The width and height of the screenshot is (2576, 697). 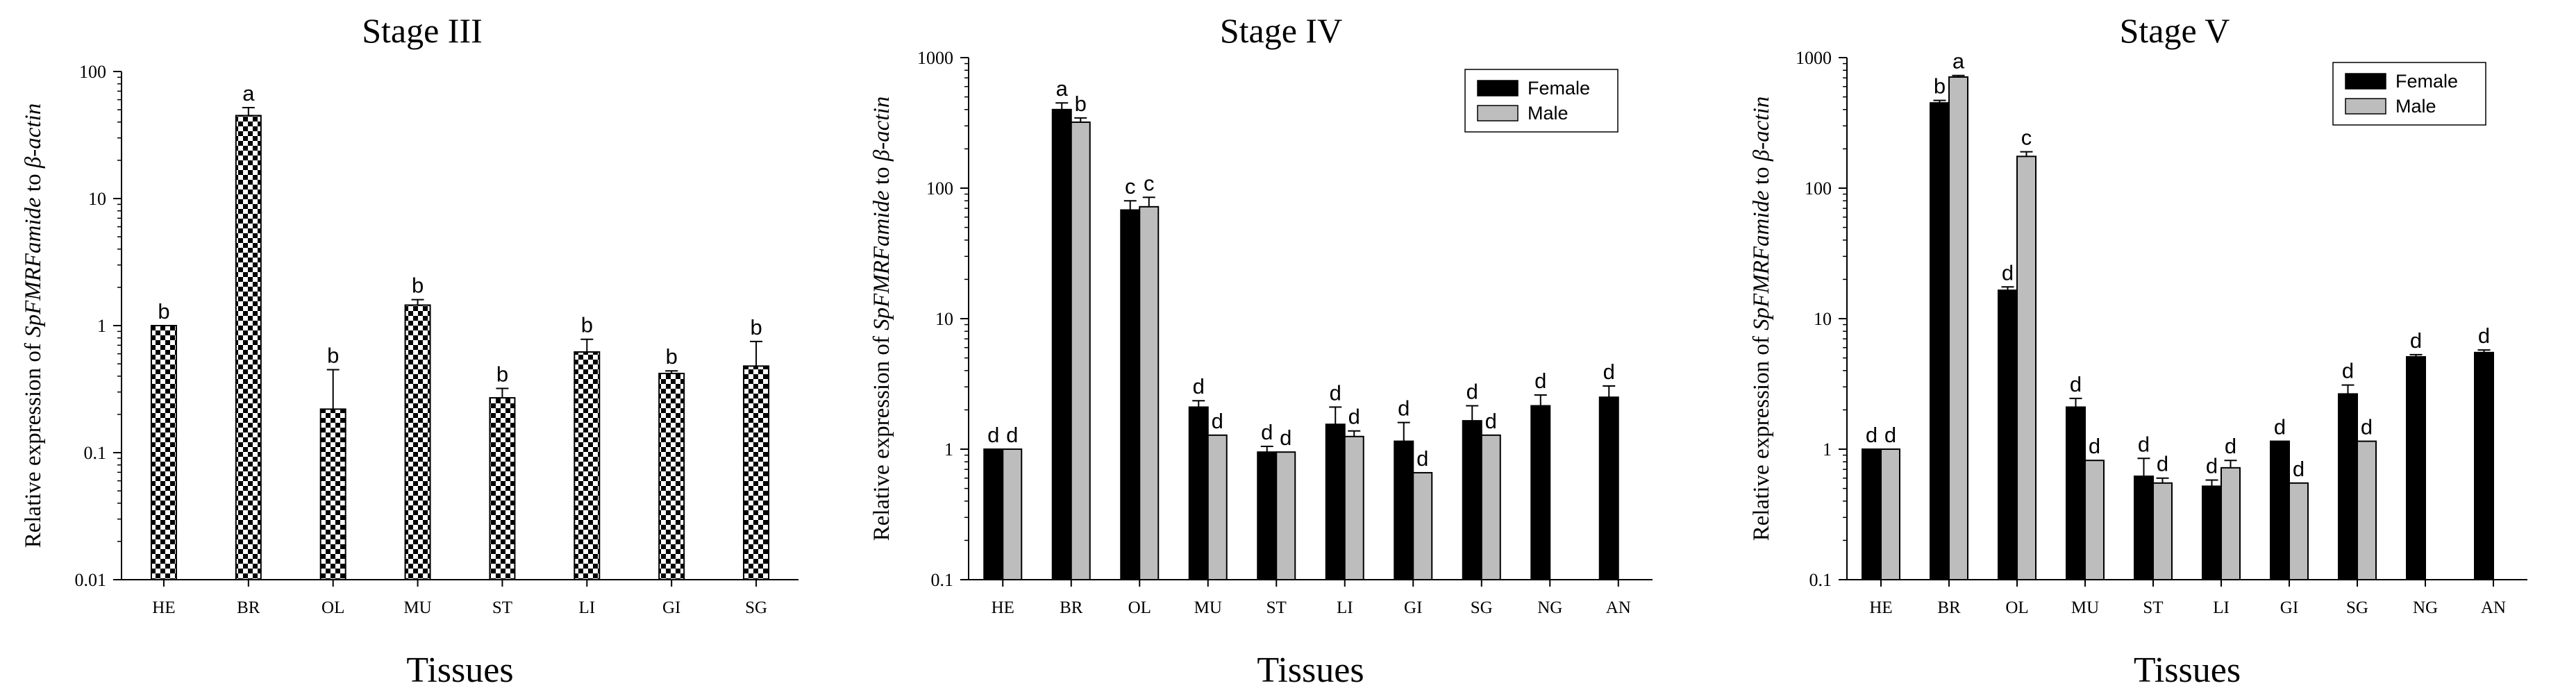 I want to click on y-tick-label: 0.01, so click(x=91, y=580).